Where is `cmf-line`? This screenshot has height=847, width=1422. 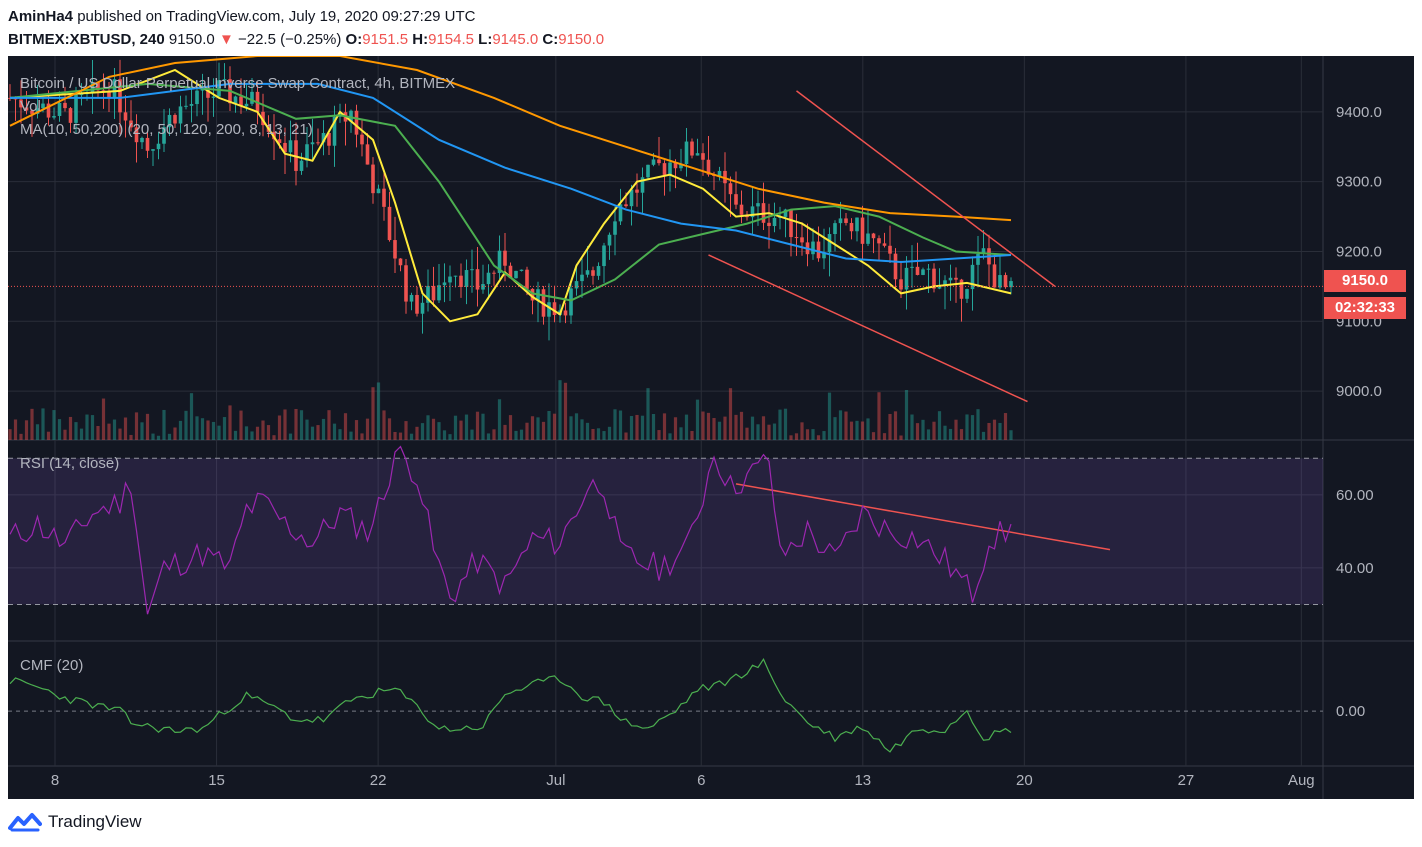 cmf-line is located at coordinates (510, 705).